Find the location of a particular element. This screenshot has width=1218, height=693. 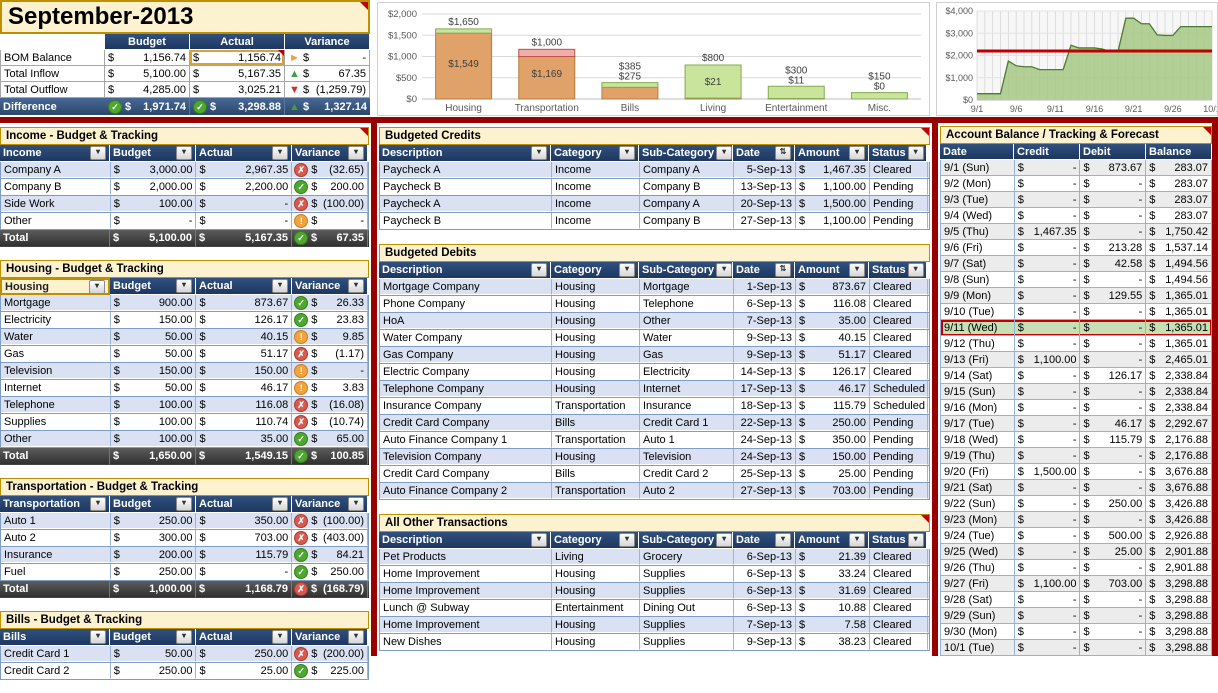

date-cell: 10/1 (Tue) is located at coordinates (978, 648).